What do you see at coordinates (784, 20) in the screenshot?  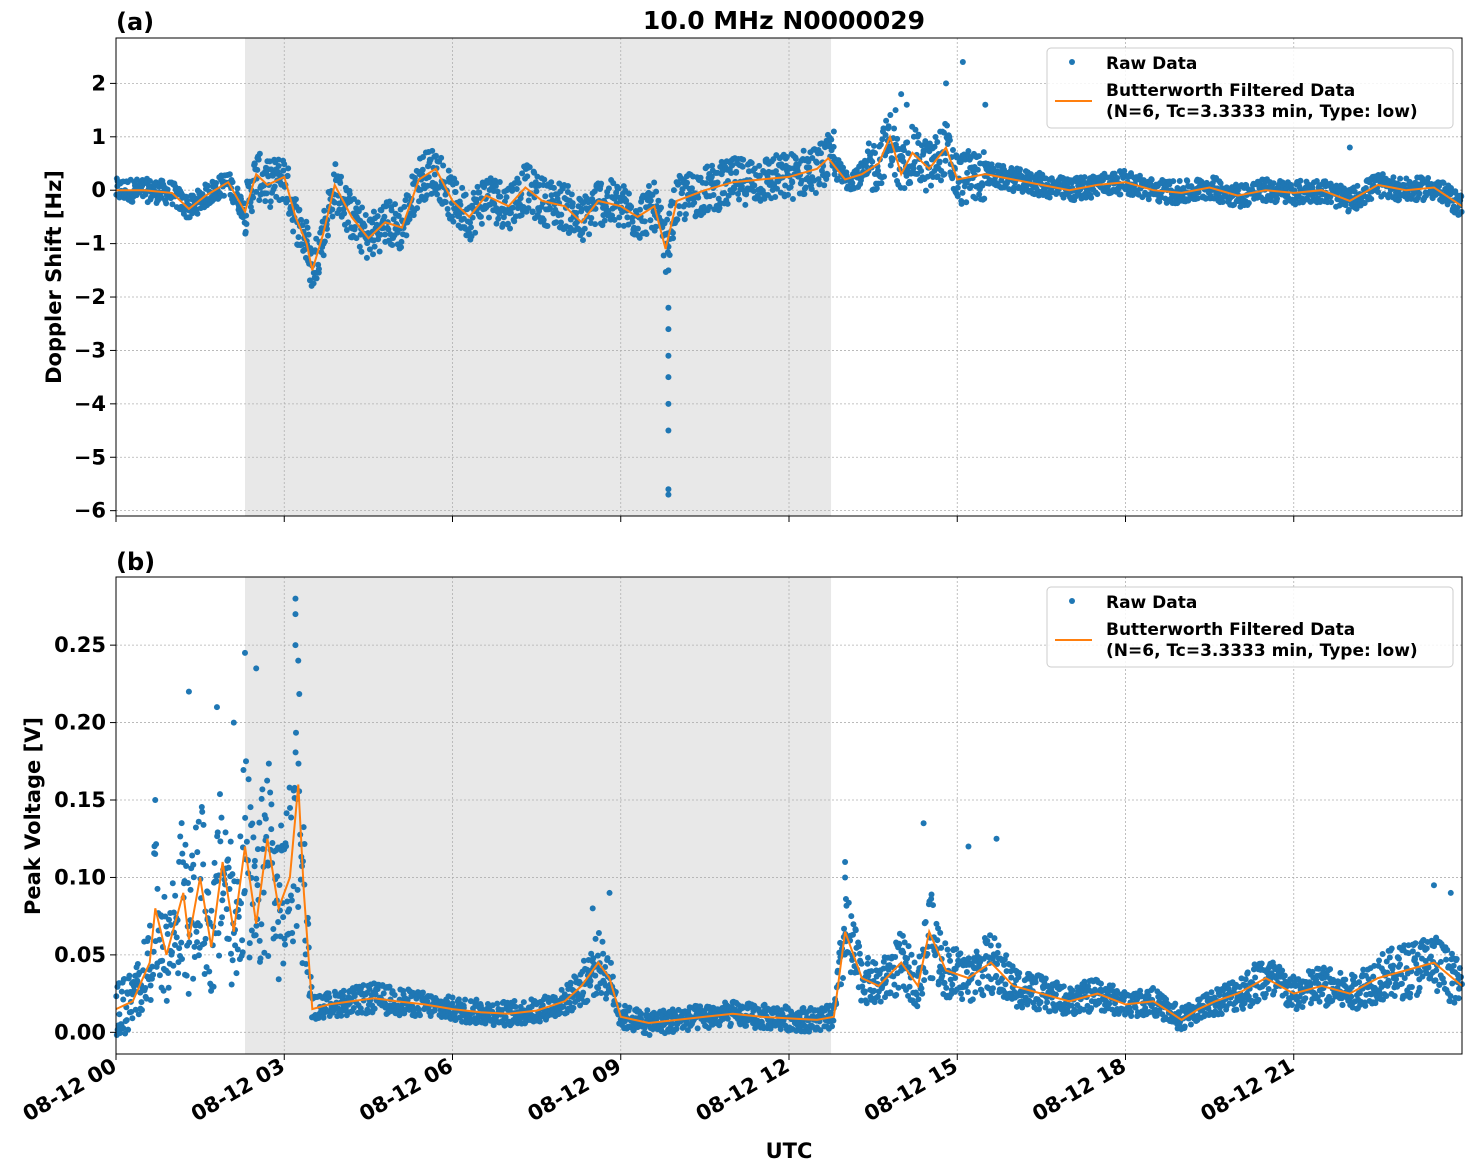 I see `figure-title: 10.0 MHz N0000029` at bounding box center [784, 20].